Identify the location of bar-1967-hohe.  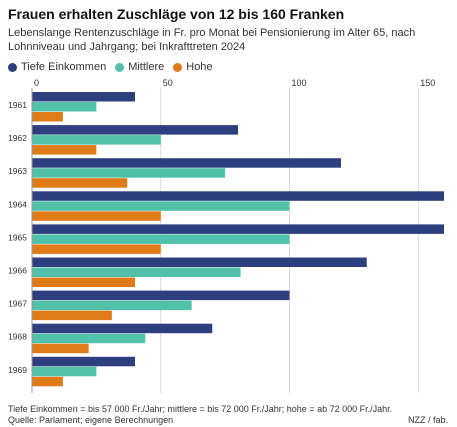
(72, 315).